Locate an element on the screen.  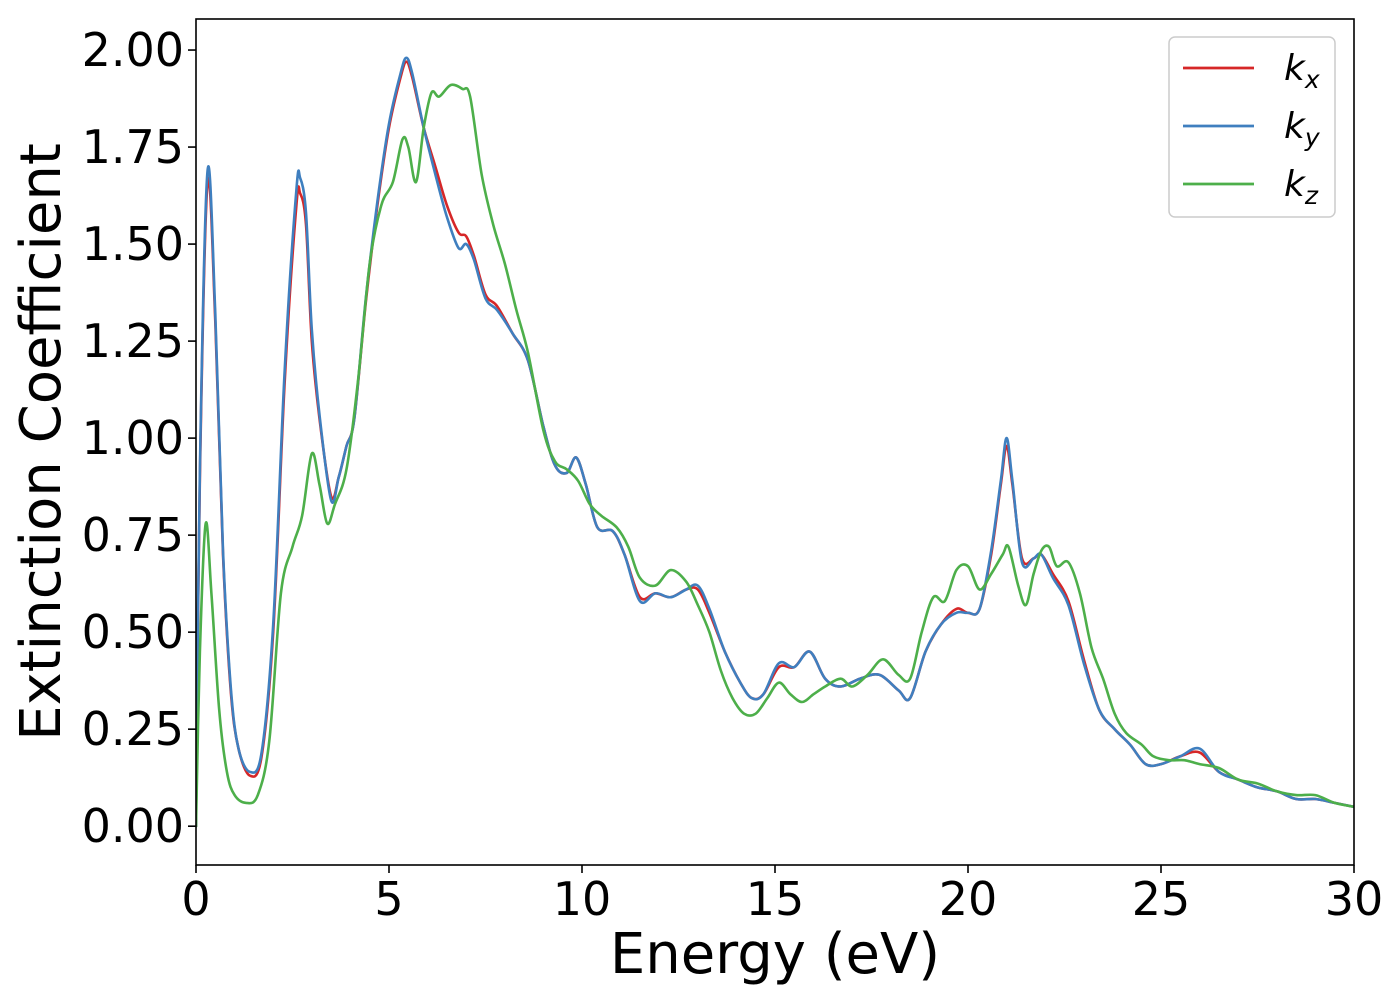
x-axis-ticks: 0 5 10 15 20 25 30 is located at coordinates (782, 895).